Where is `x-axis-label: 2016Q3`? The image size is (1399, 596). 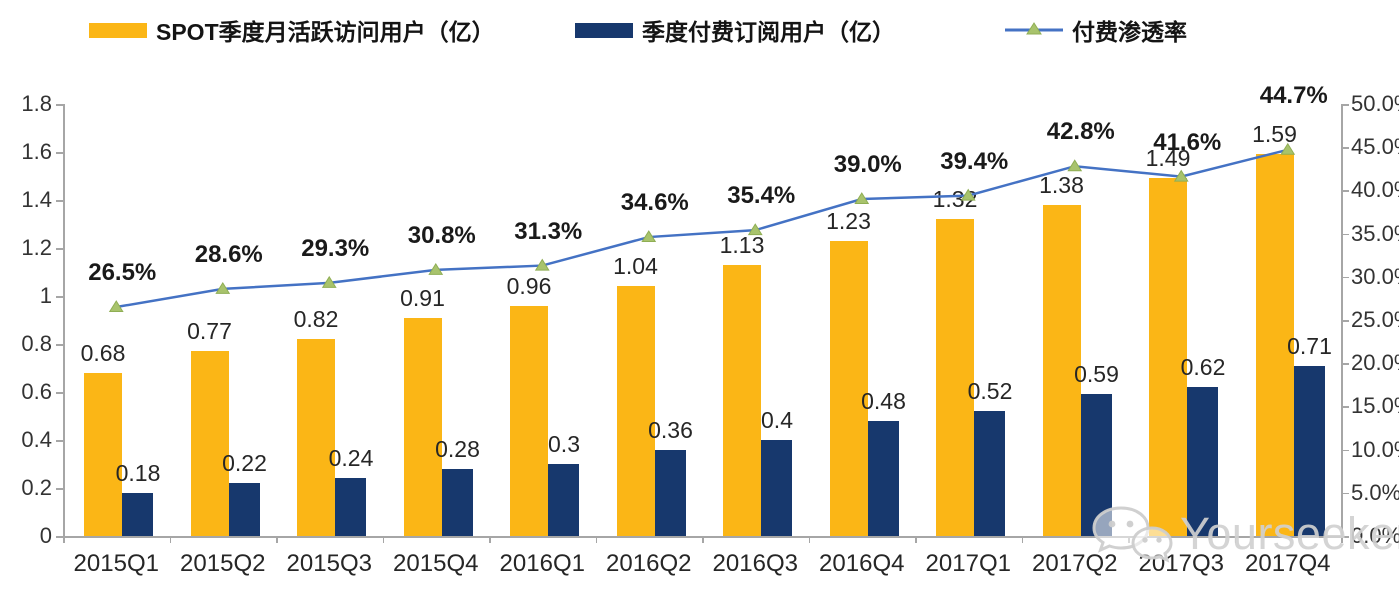
x-axis-label: 2016Q3 is located at coordinates (755, 563).